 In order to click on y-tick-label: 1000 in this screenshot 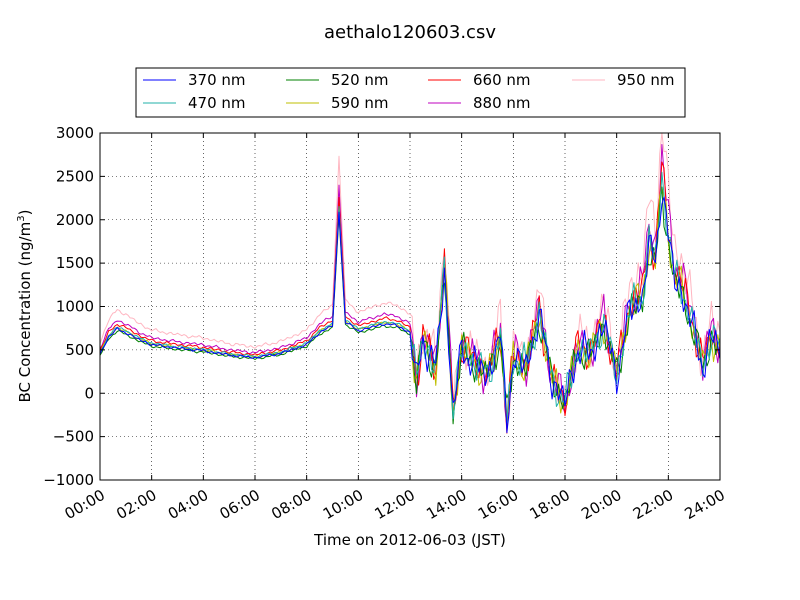, I will do `click(75, 307)`.